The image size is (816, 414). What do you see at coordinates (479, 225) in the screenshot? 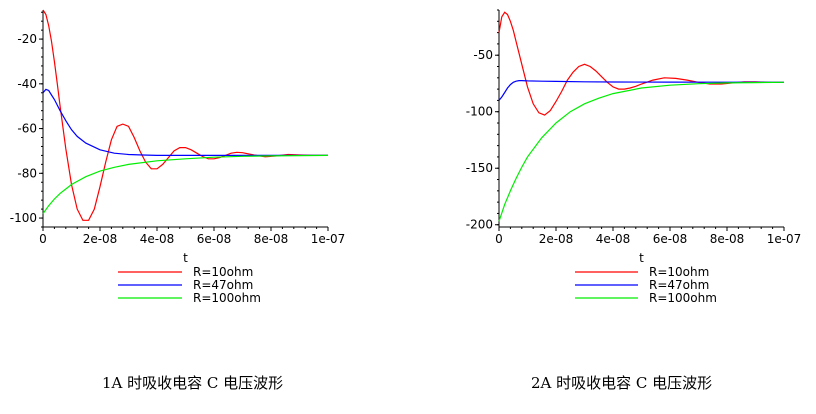
I see `y-tick-label: -200` at bounding box center [479, 225].